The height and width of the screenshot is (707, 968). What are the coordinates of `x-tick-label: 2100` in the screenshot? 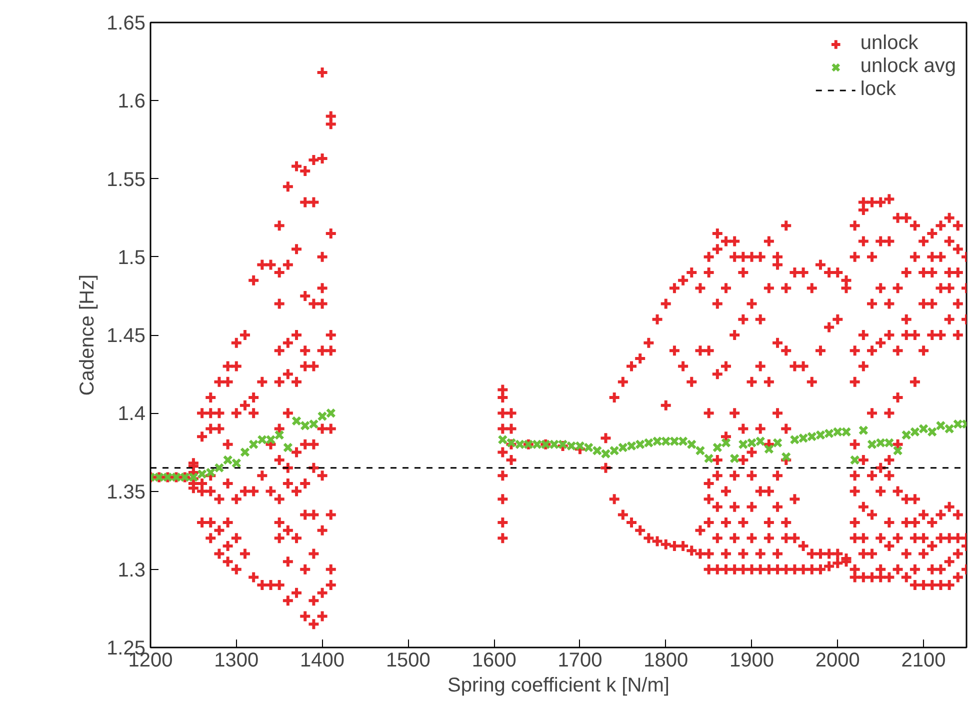 It's located at (923, 661).